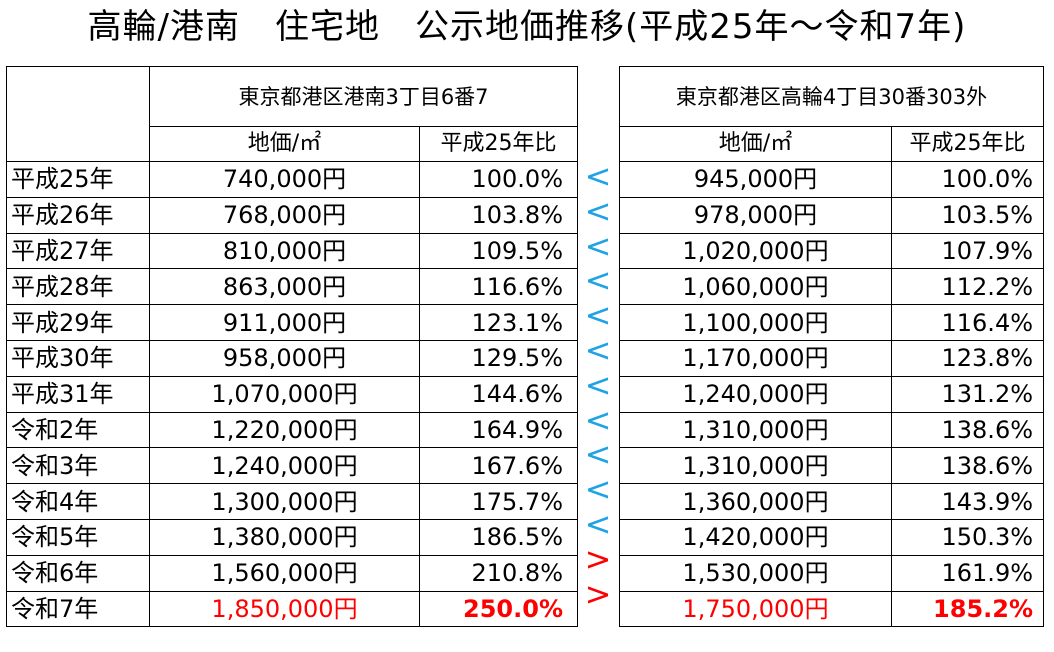  I want to click on left-price-header: 地価/㎡, so click(284, 144).